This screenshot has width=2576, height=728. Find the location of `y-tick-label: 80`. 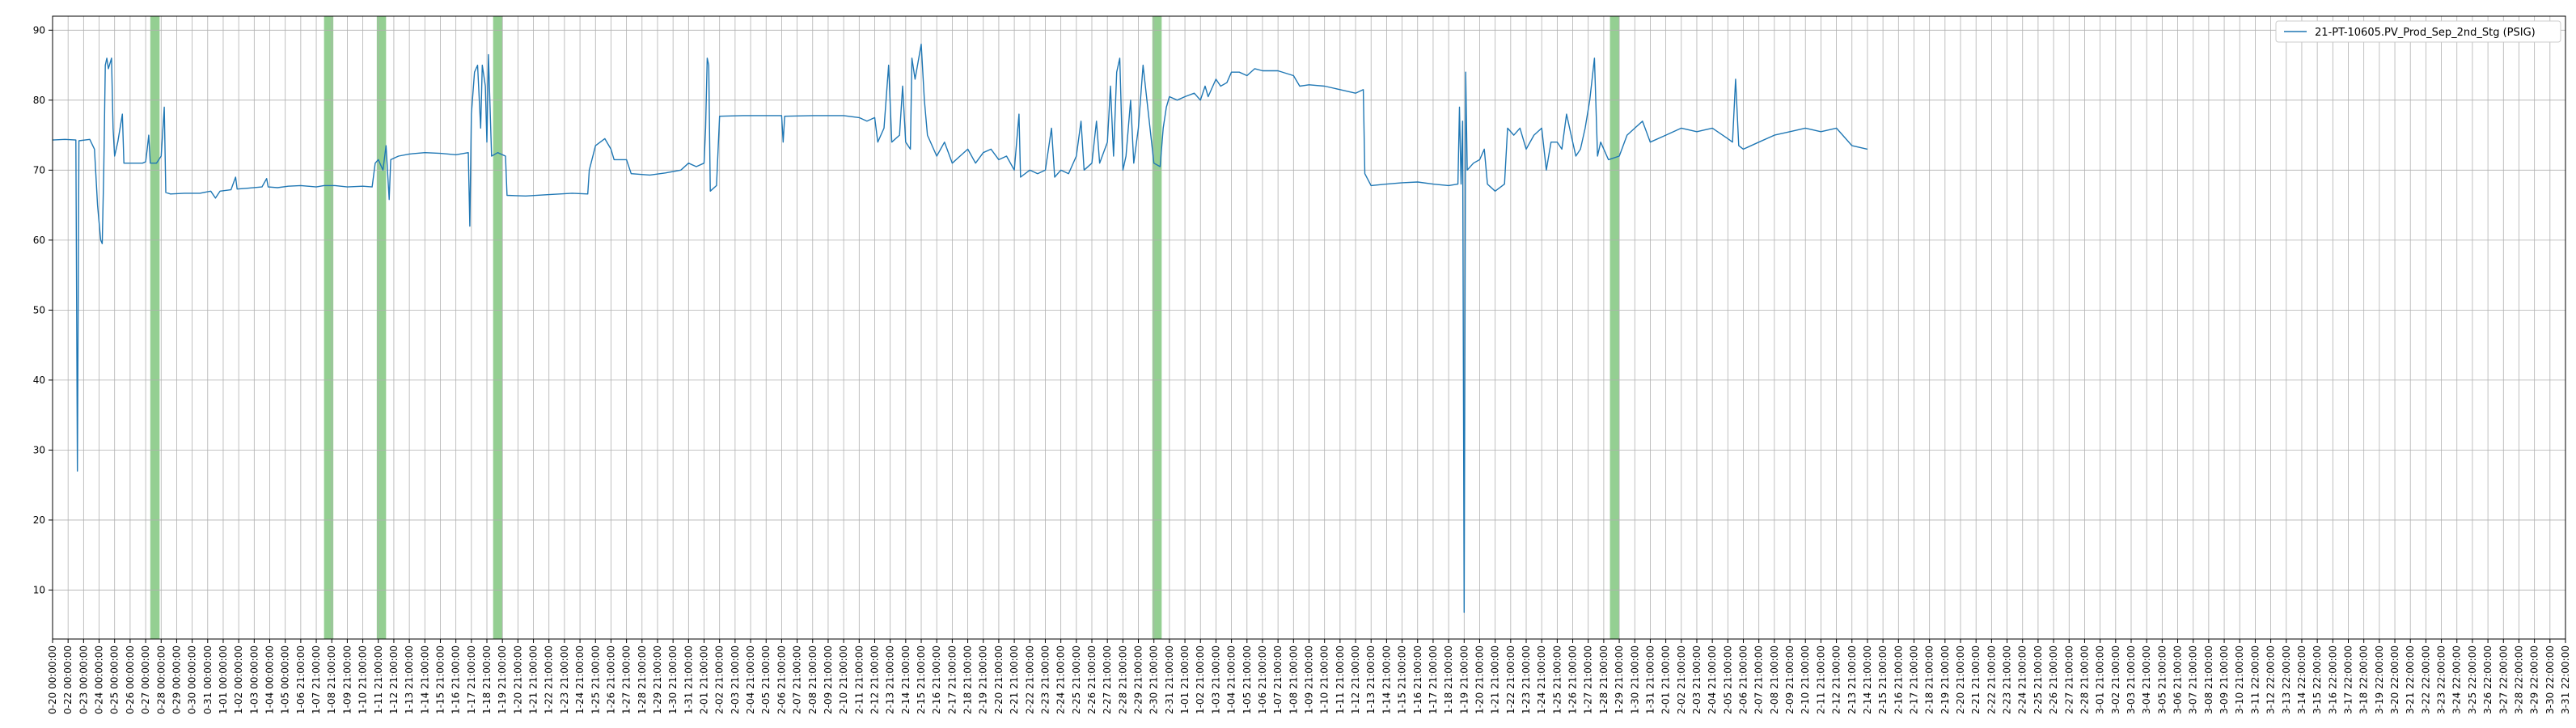

y-tick-label: 80 is located at coordinates (39, 100).